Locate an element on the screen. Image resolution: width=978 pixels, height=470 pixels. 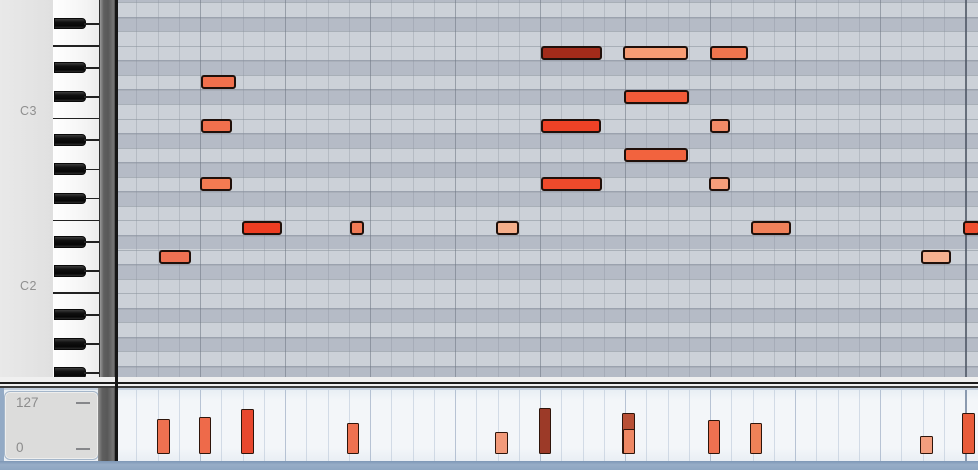
black-key-gsharp1 is located at coordinates (70, 344).